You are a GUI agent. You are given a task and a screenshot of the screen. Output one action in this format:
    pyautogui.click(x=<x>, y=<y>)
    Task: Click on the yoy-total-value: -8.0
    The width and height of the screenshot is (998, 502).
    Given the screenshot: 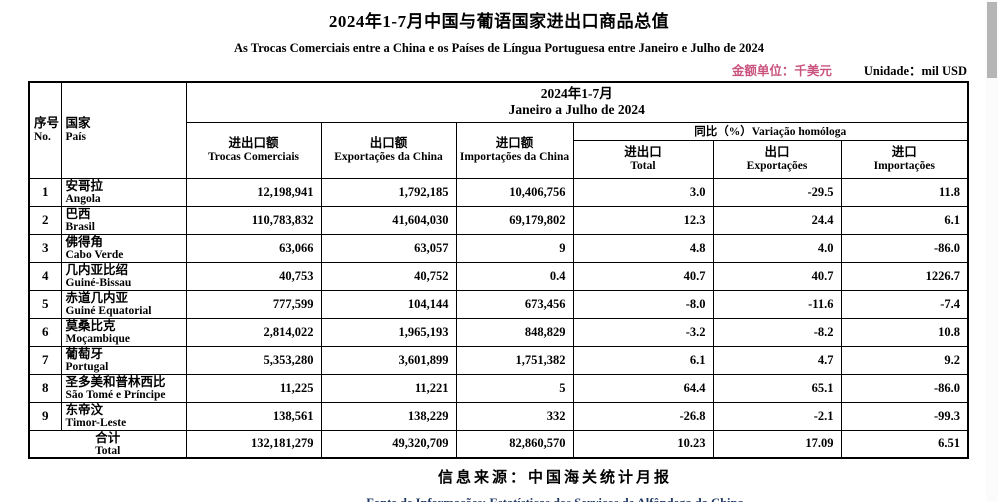 What is the action you would take?
    pyautogui.click(x=643, y=304)
    